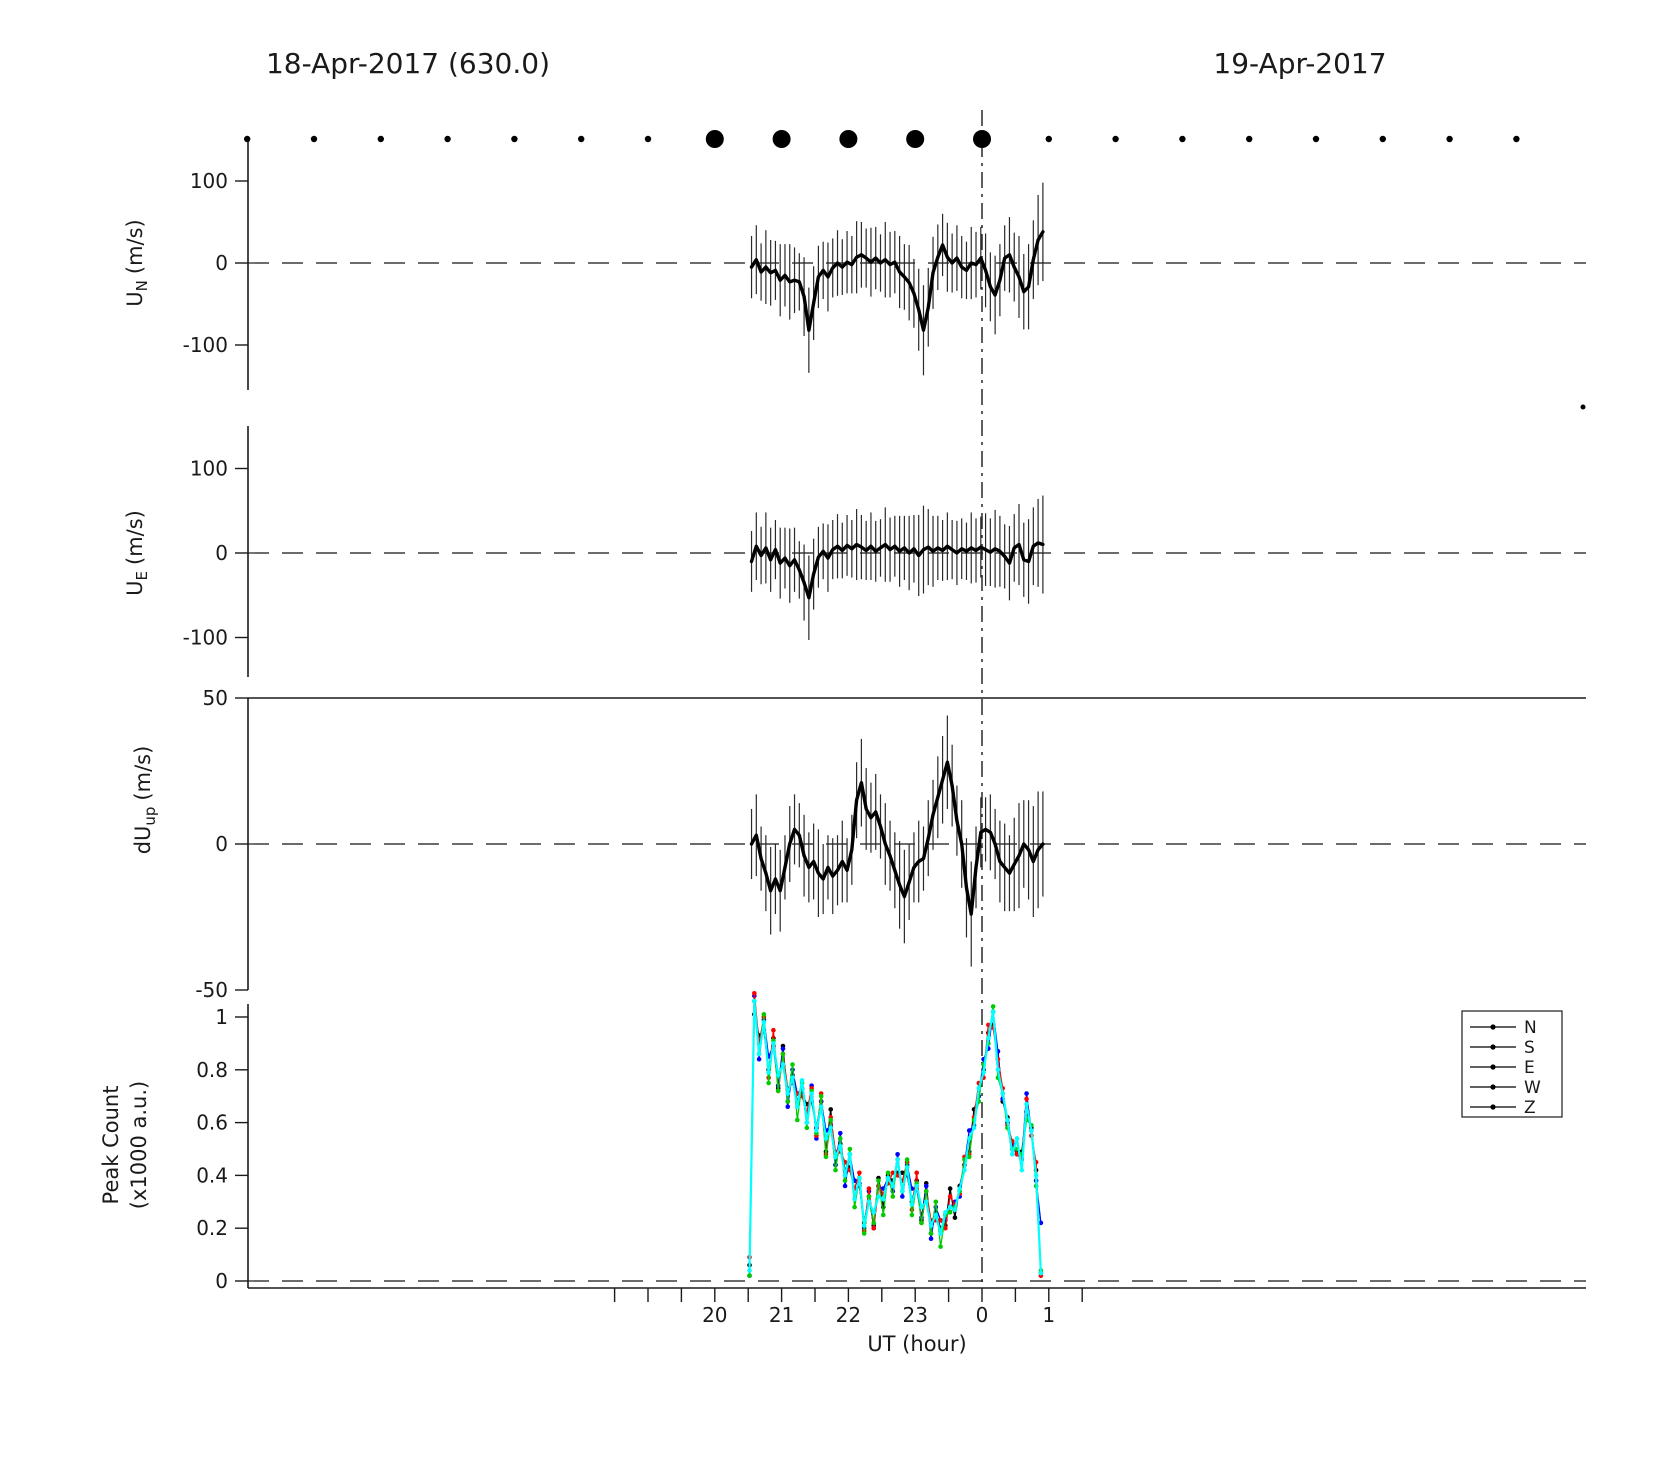  What do you see at coordinates (1048, 1315) in the screenshot?
I see `x-tick-label: 1` at bounding box center [1048, 1315].